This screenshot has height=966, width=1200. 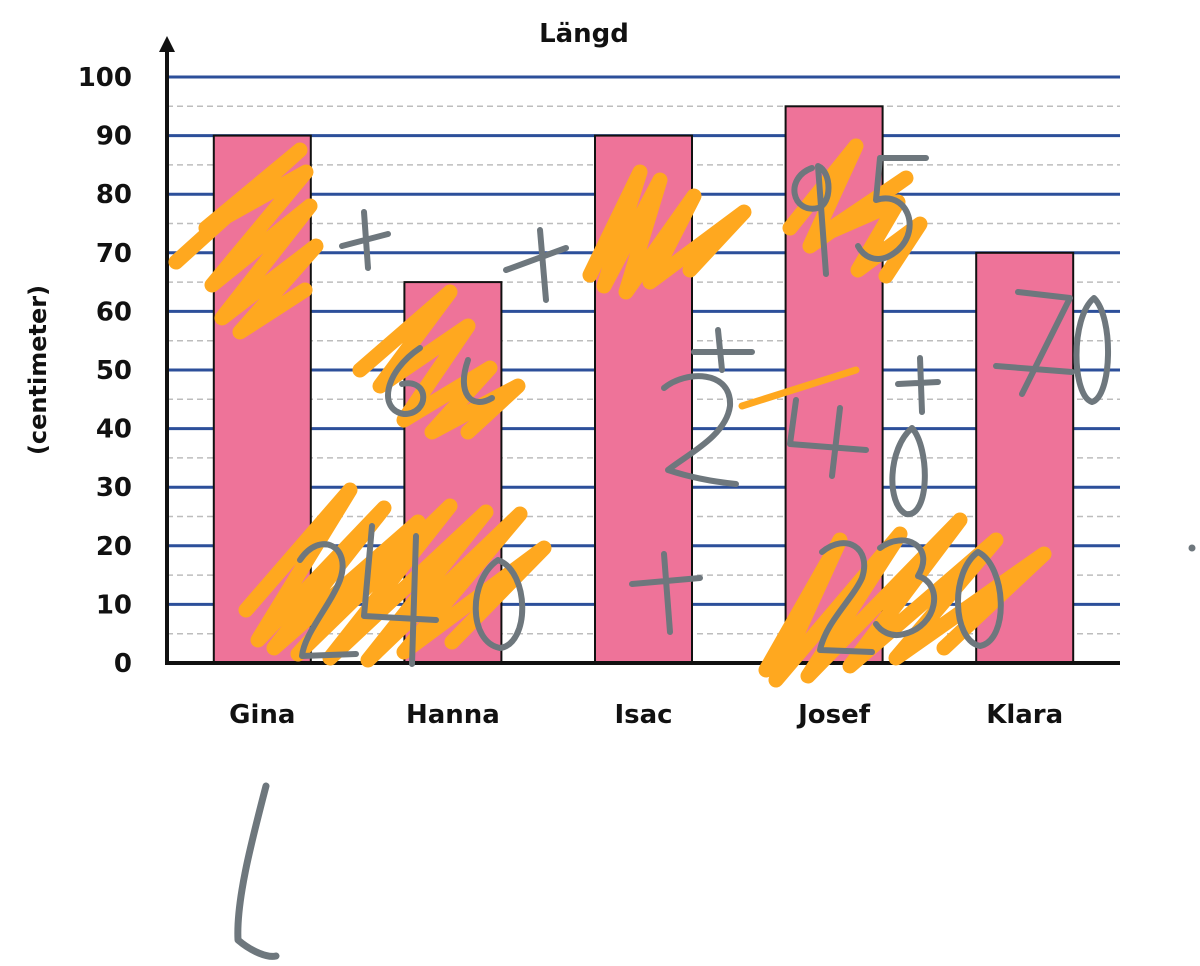 I want to click on handwritten-digits-hanna, so click(x=440, y=381).